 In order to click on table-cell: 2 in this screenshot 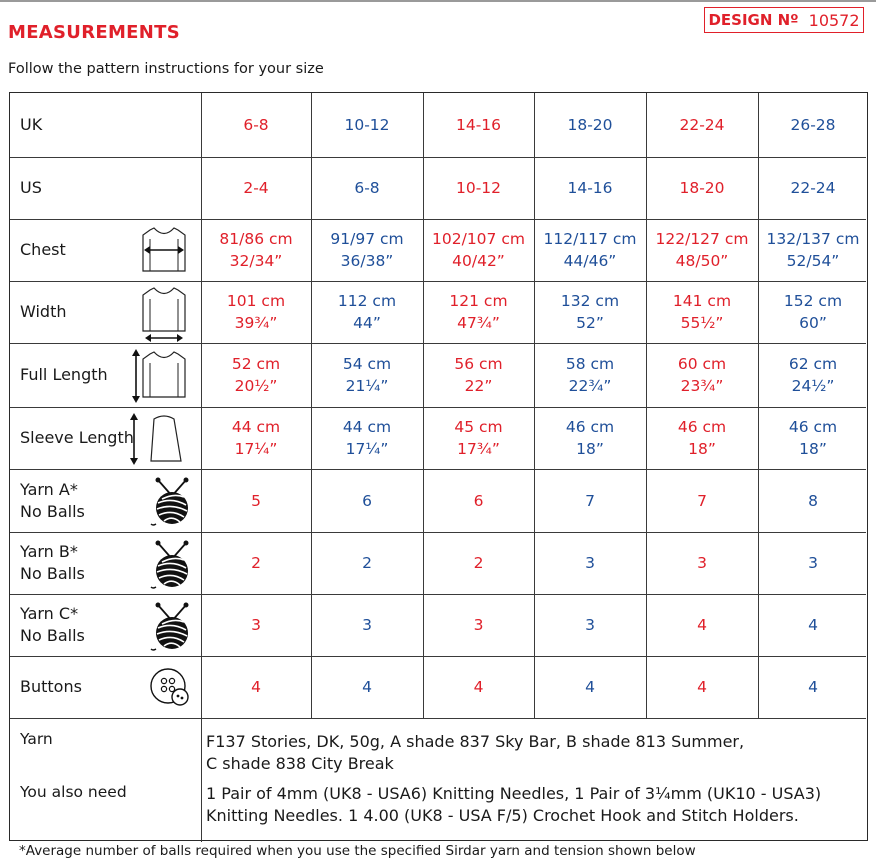, I will do `click(256, 563)`.